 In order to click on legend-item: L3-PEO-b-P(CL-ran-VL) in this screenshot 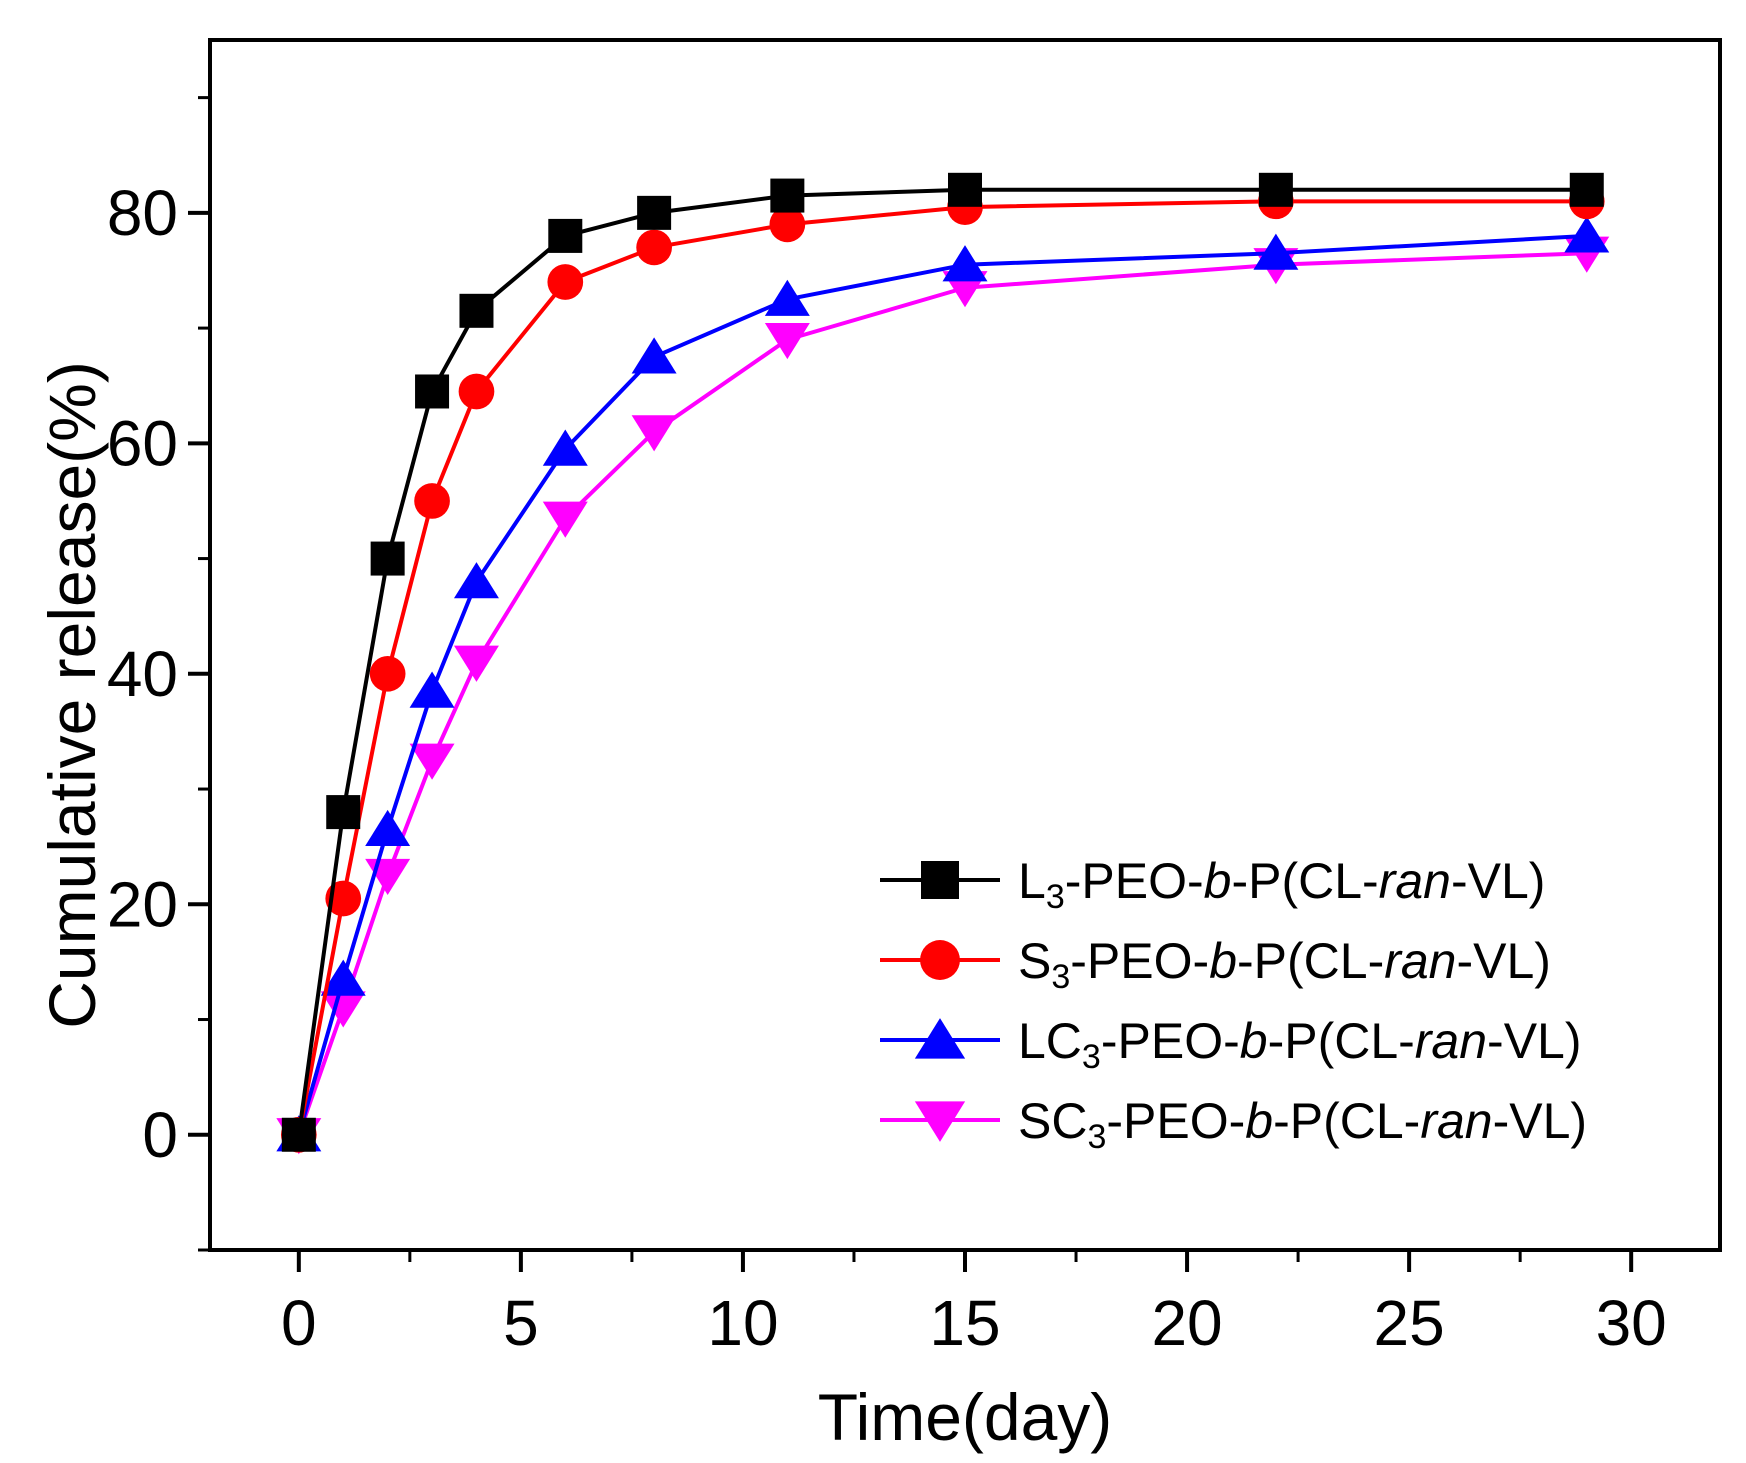, I will do `click(1212, 884)`.